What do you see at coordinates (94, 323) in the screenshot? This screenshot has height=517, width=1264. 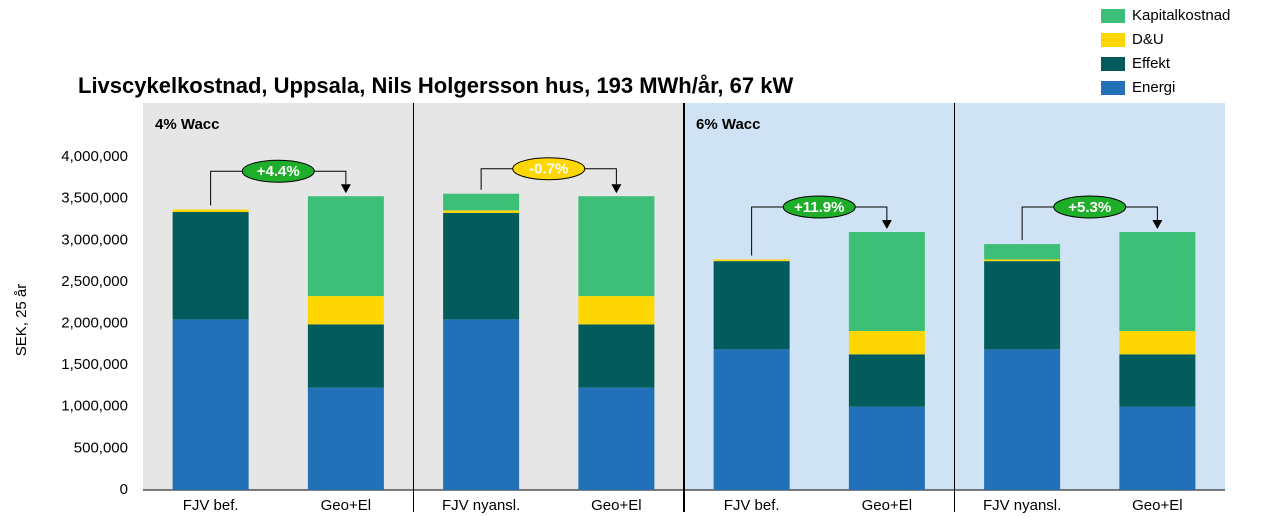 I see `y-tick-label: 2,000,000` at bounding box center [94, 323].